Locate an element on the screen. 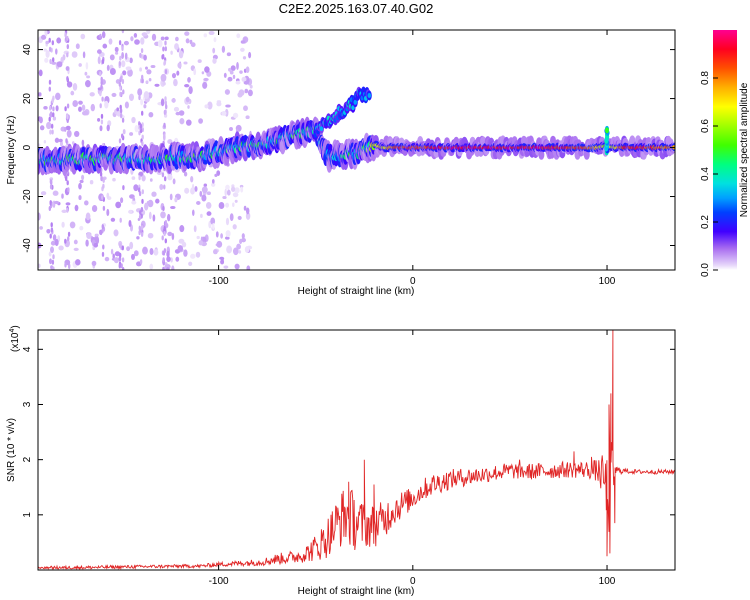  x-tick-label: 100 is located at coordinates (607, 581).